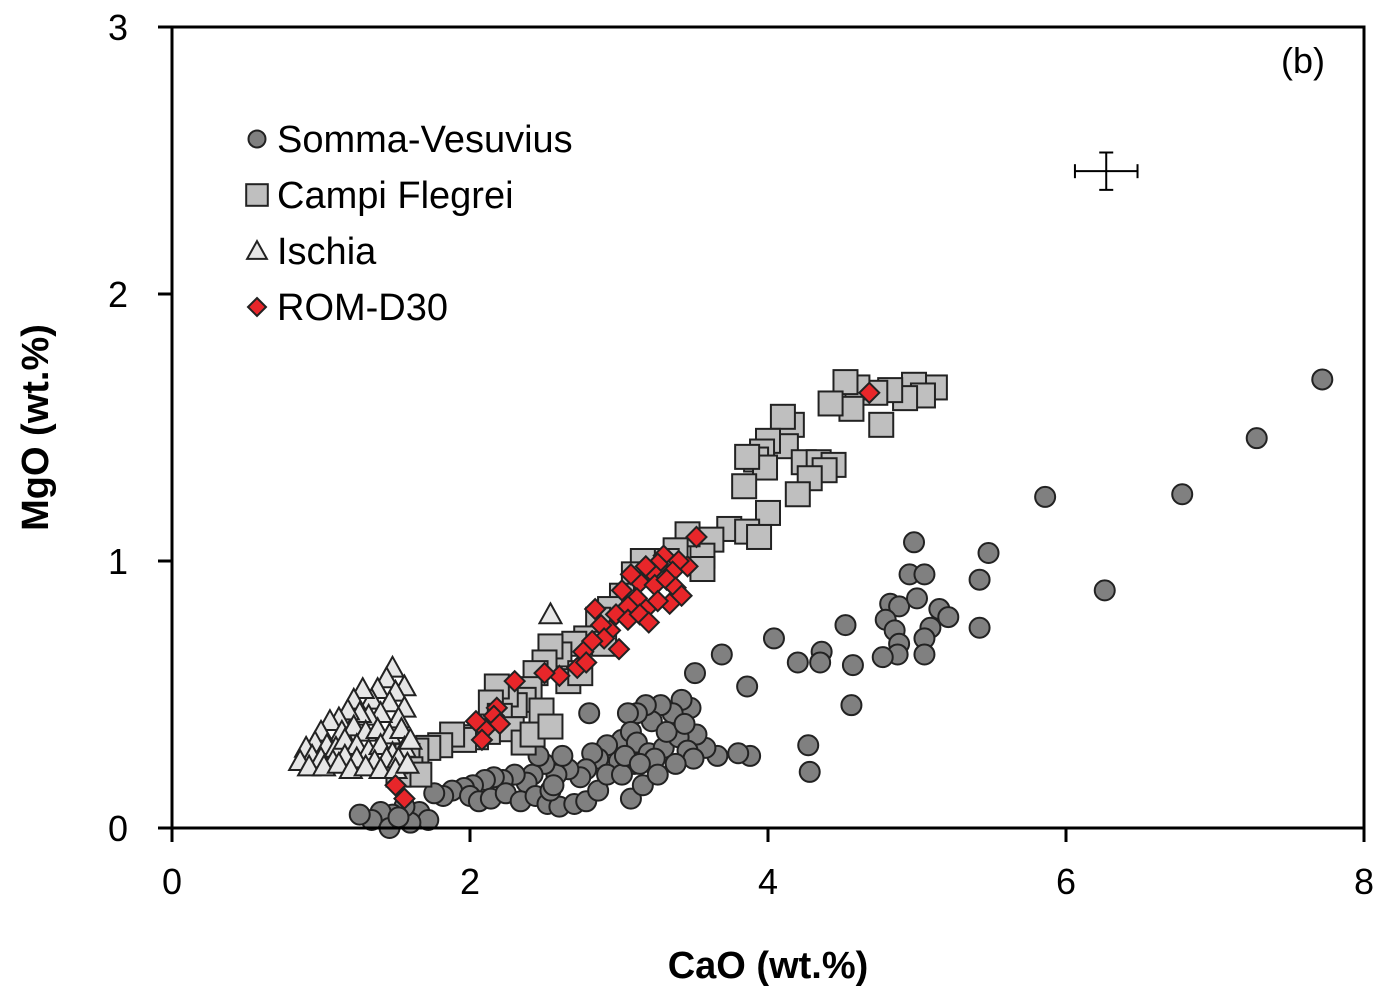  I want to click on x-tick-label-0: 0, so click(172, 881).